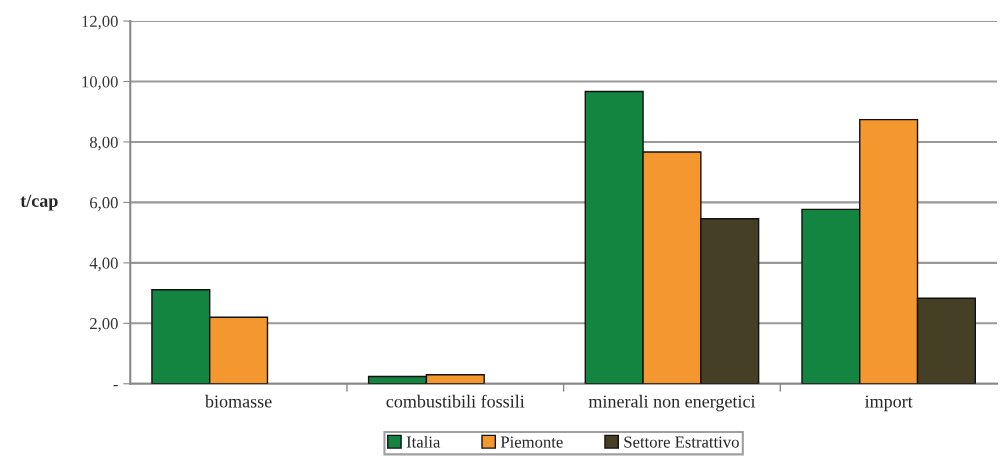 The image size is (1002, 468). Describe the element at coordinates (672, 403) in the screenshot. I see `x-tick-label: minerali non energetici` at that location.